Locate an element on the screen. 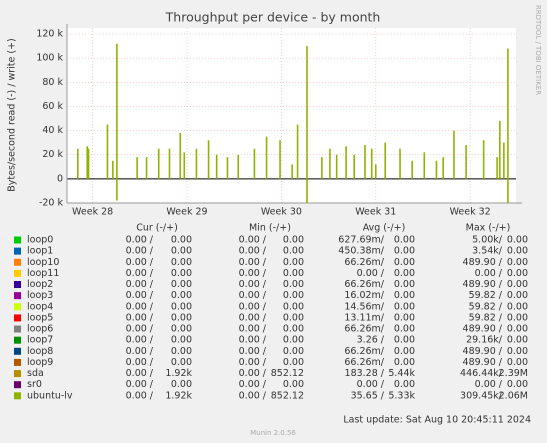 The image size is (547, 443). x-tick-label: Week 28 is located at coordinates (92, 212).